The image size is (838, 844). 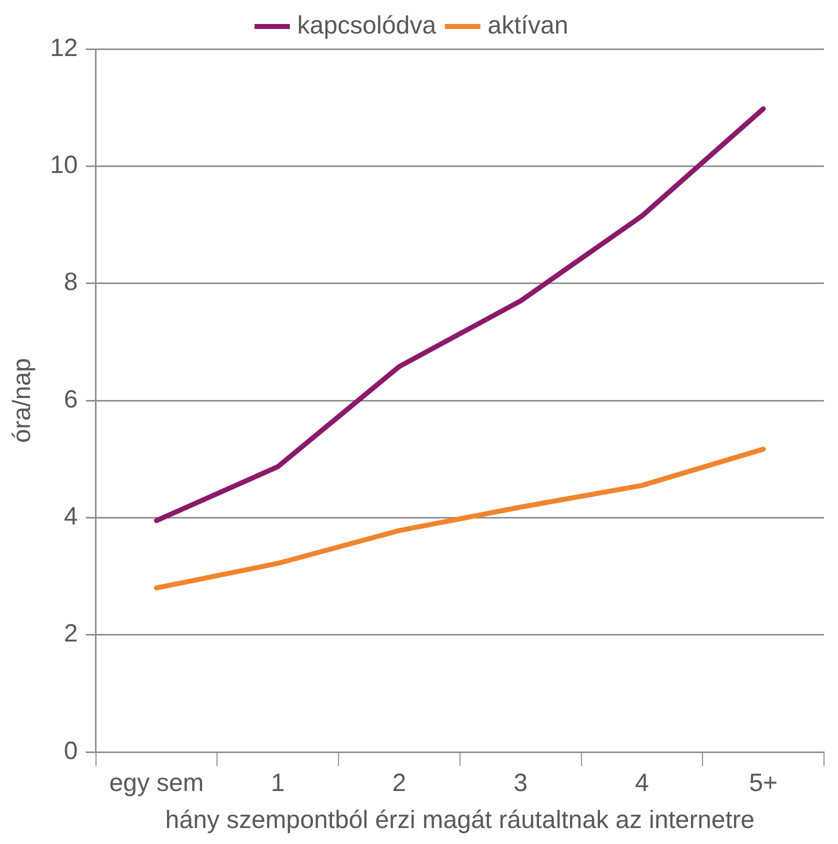 I want to click on x-tick-label: egy sem, so click(x=156, y=782).